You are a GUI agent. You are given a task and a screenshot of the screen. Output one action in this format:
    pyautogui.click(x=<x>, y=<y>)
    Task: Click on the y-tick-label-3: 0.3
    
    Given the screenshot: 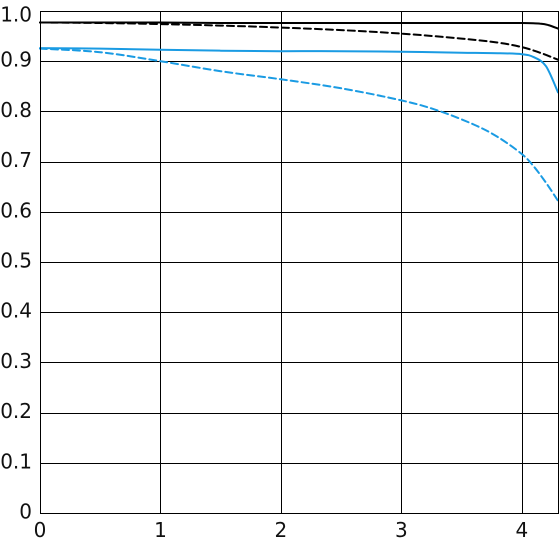 What is the action you would take?
    pyautogui.click(x=16, y=361)
    